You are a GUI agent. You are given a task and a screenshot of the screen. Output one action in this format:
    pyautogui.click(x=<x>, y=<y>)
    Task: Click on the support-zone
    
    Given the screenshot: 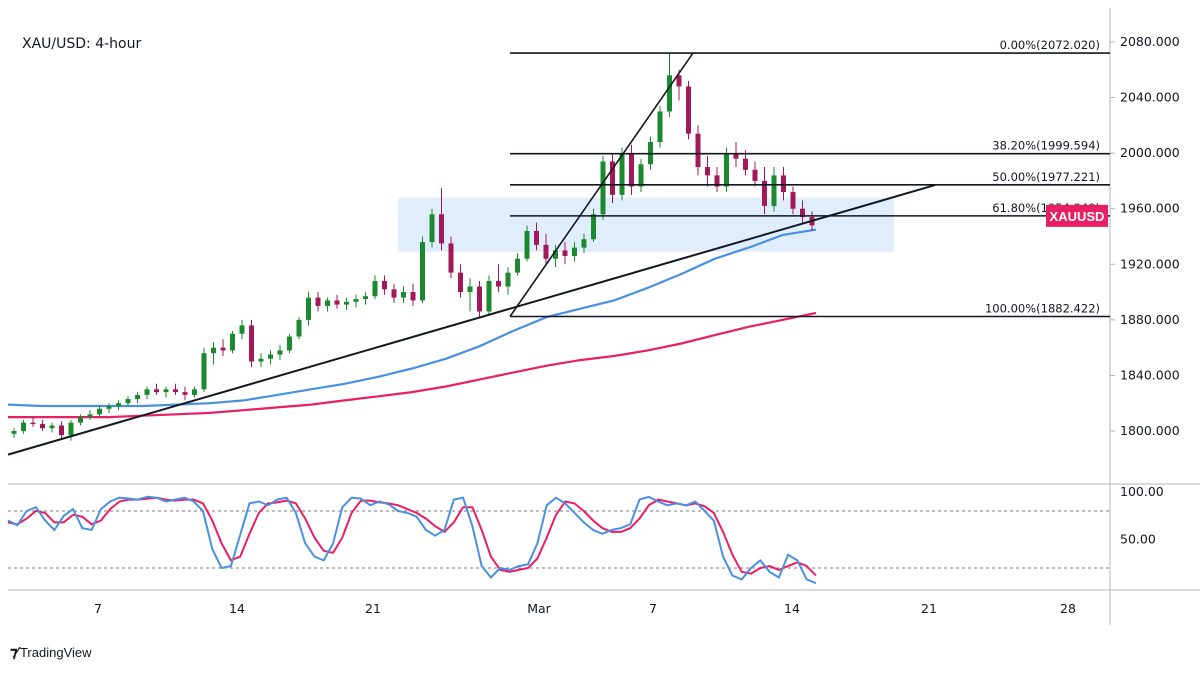 What is the action you would take?
    pyautogui.click(x=646, y=224)
    